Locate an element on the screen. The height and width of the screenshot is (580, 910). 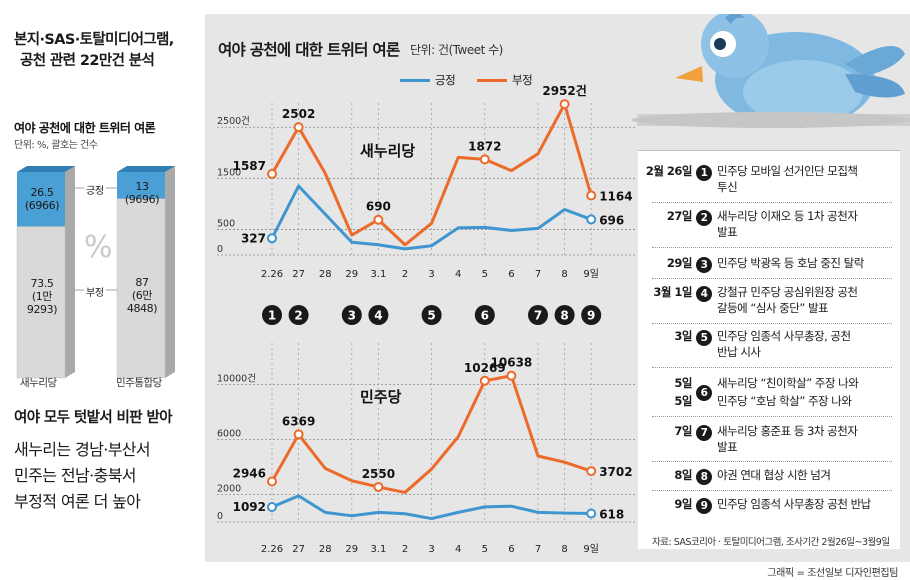
data-label: 1587 is located at coordinates (249, 166).